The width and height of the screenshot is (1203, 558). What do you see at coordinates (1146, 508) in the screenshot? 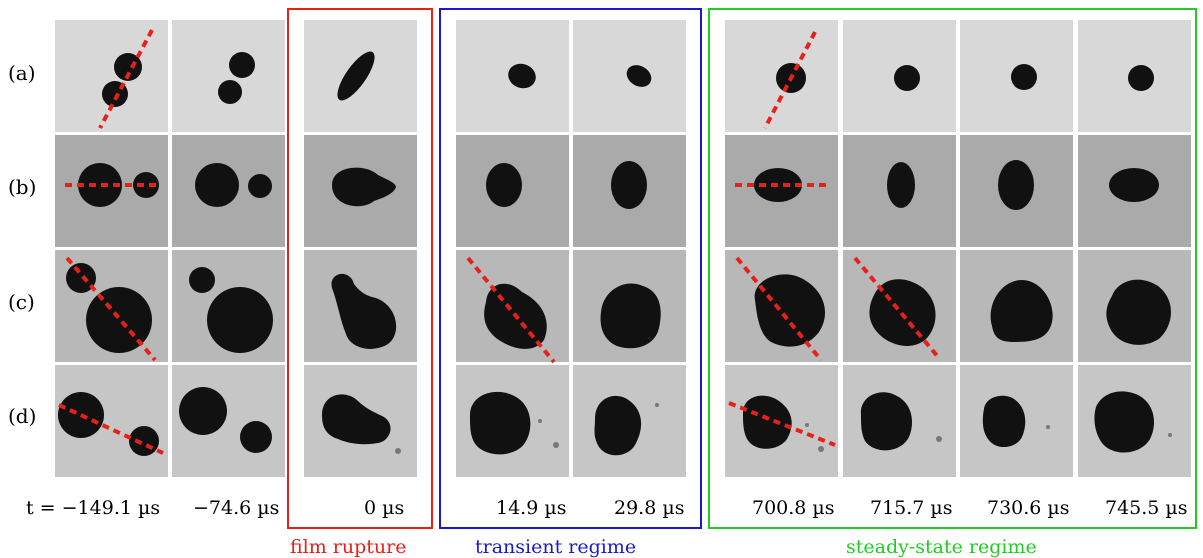
I see `time-label-col9: 745.5 µs` at bounding box center [1146, 508].